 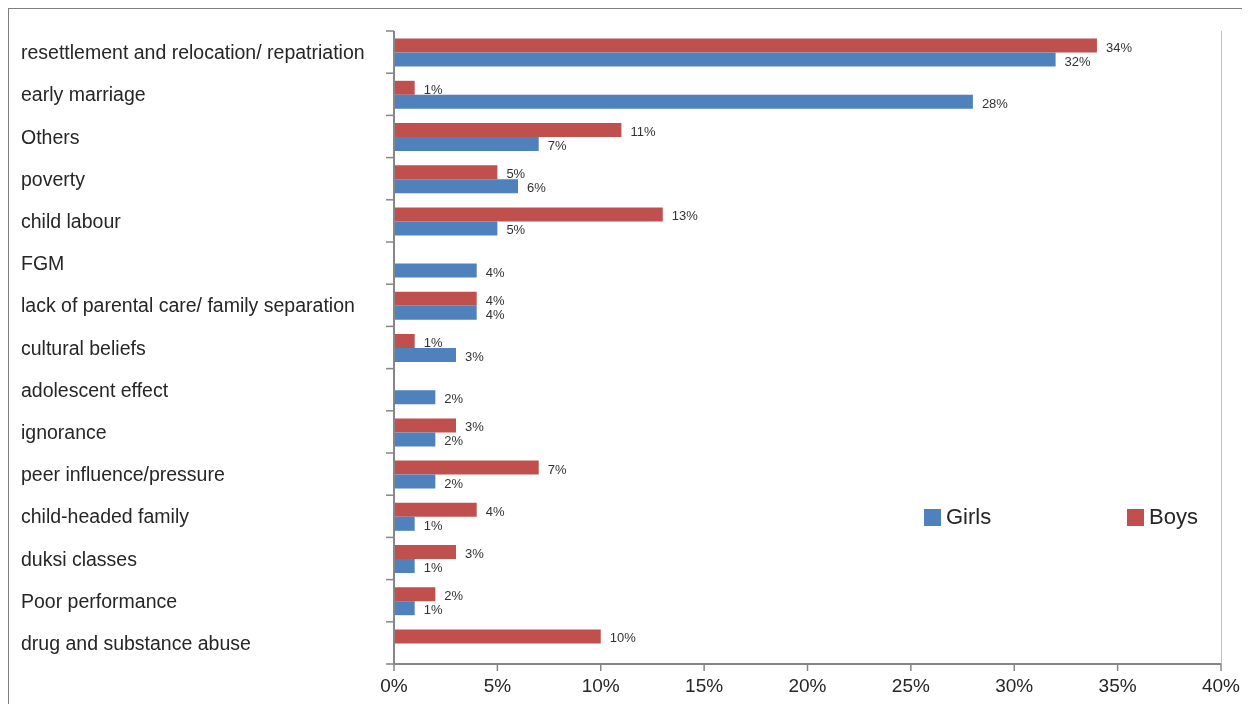 What do you see at coordinates (910, 686) in the screenshot?
I see `x-tick-label: 25%` at bounding box center [910, 686].